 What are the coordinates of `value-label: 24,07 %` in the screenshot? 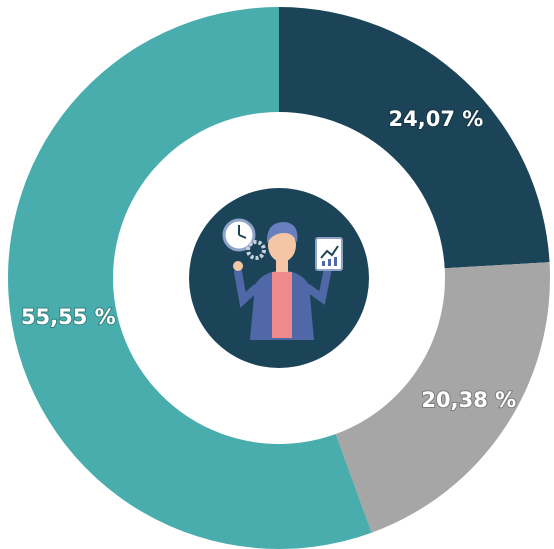 It's located at (436, 119).